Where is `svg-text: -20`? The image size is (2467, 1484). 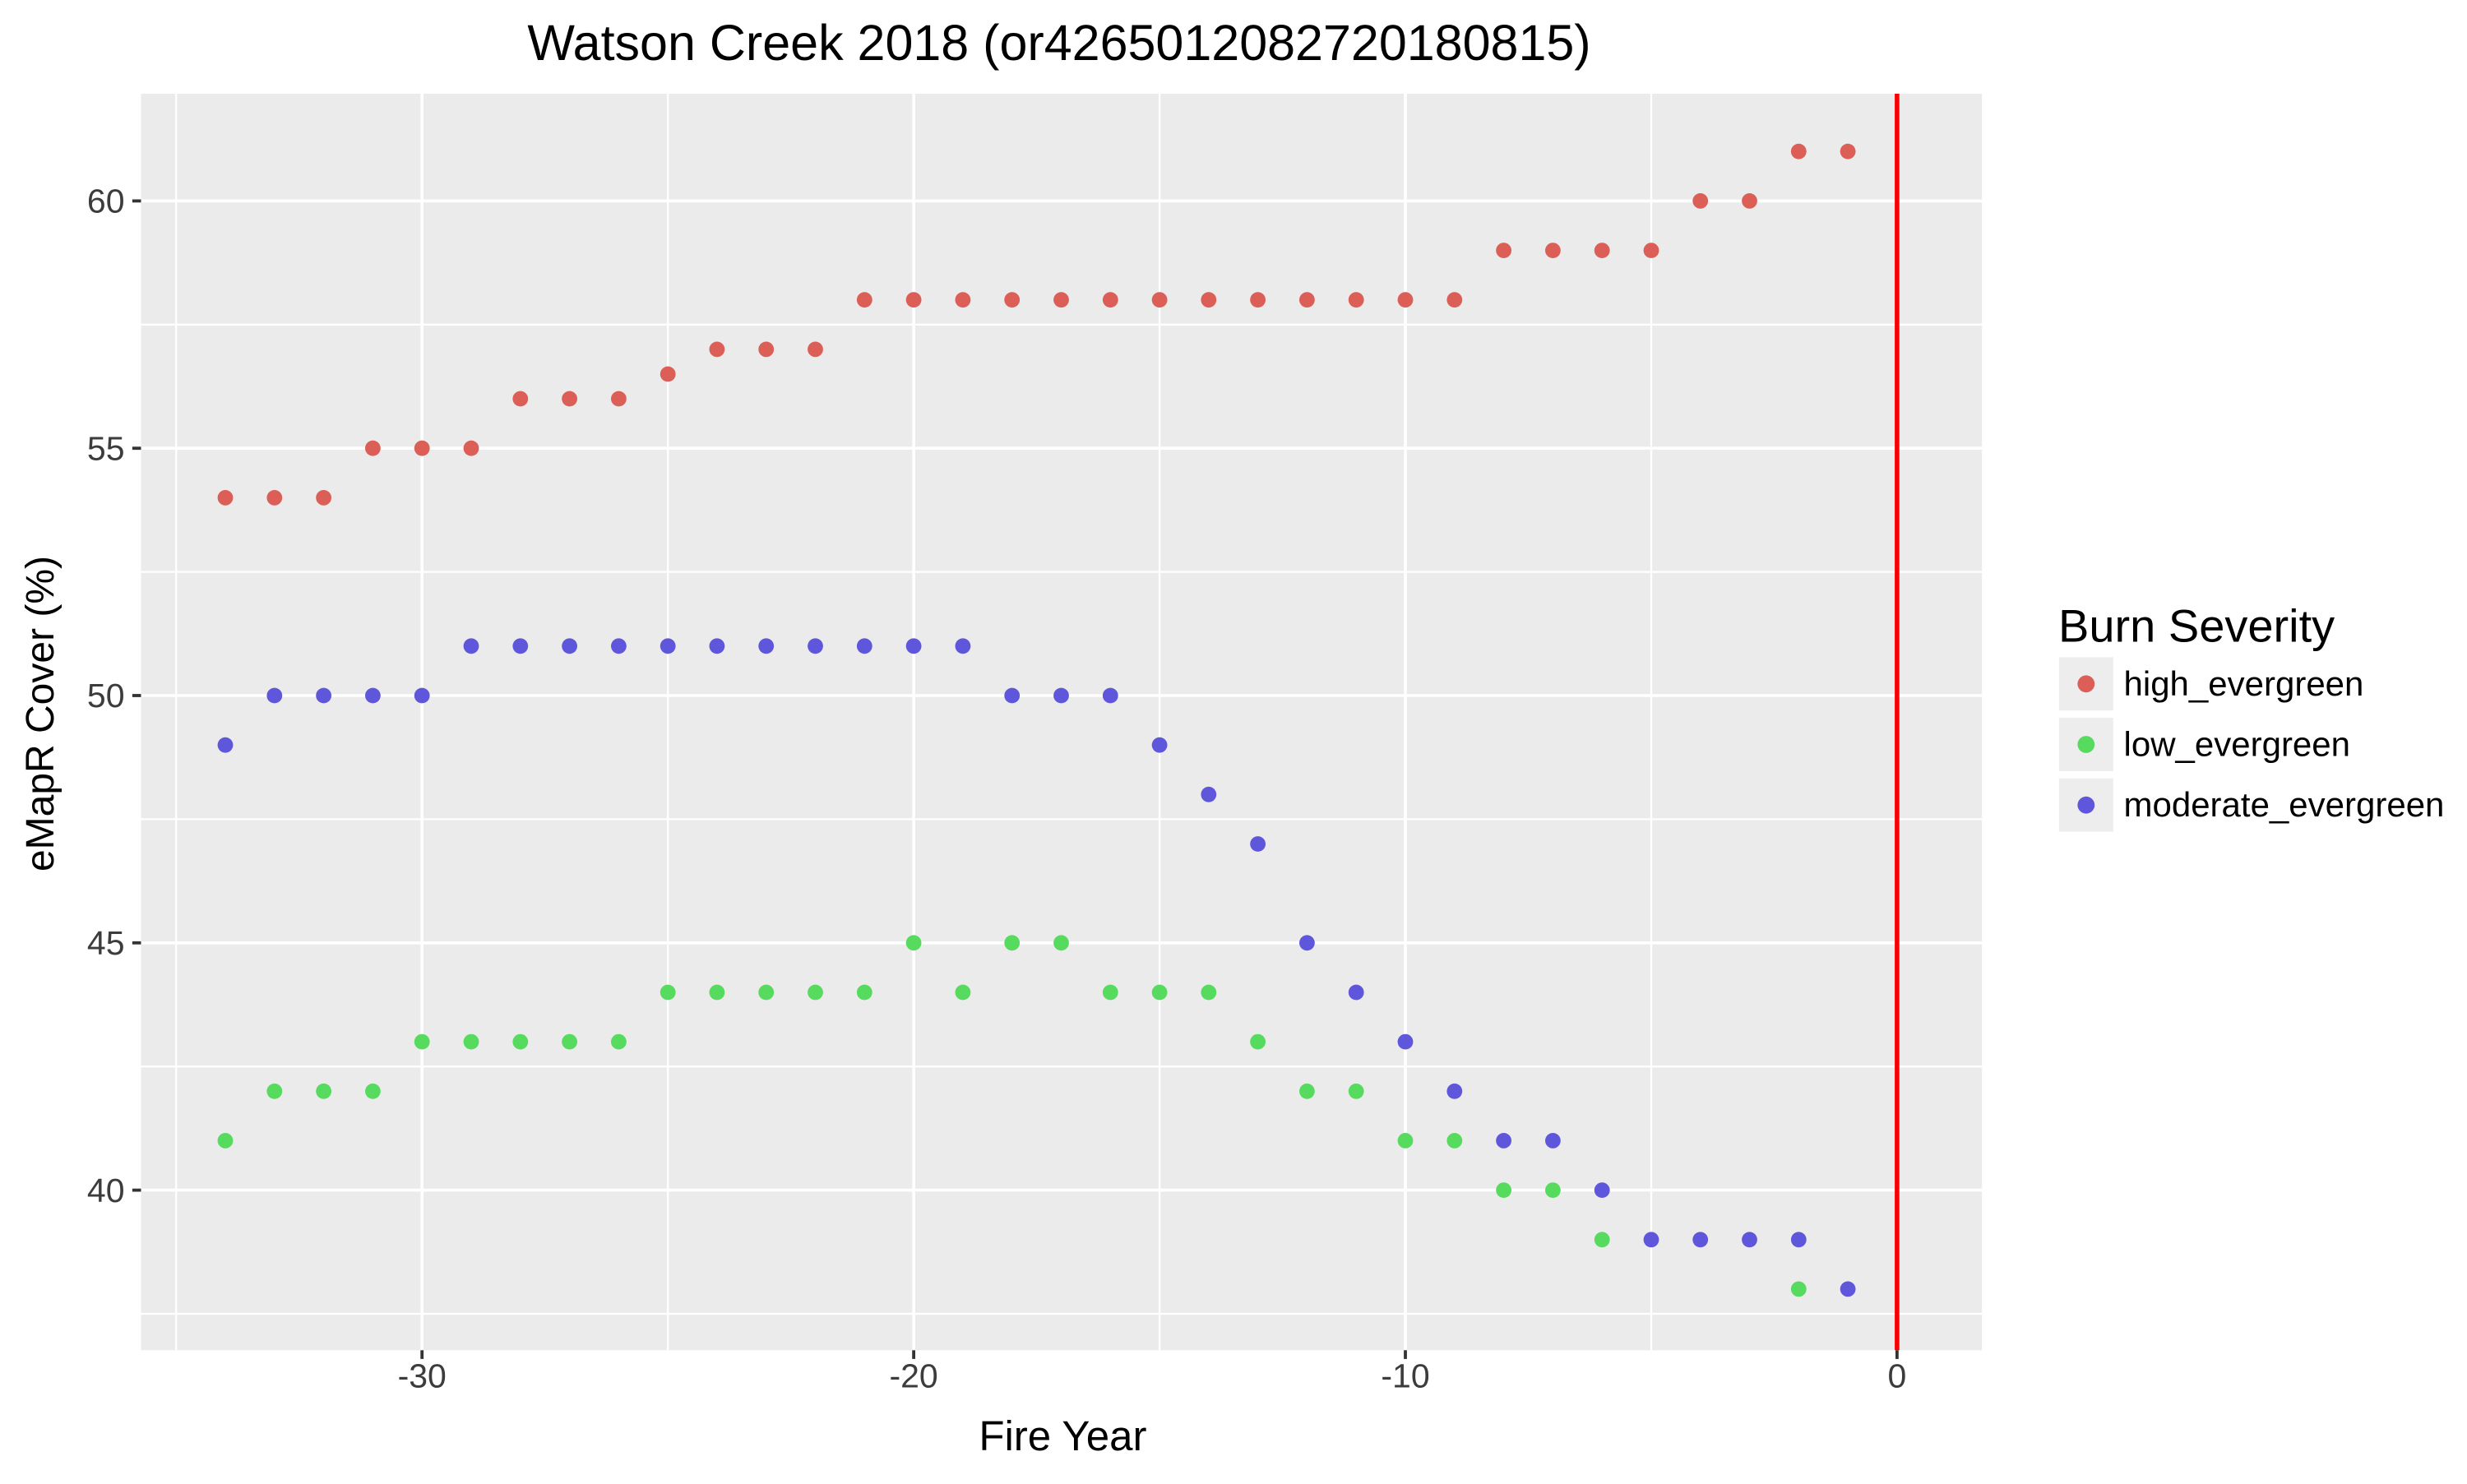
svg-text: -20 is located at coordinates (913, 1376).